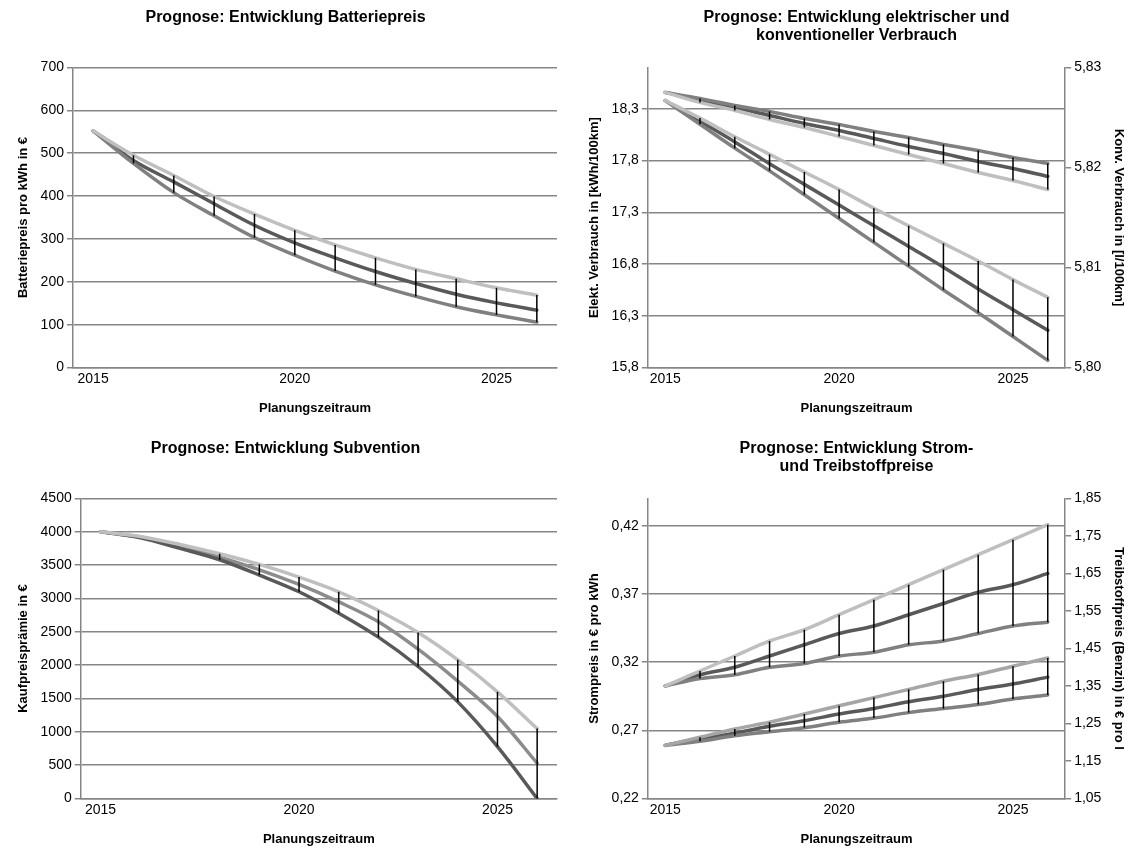  Describe the element at coordinates (1119, 217) in the screenshot. I see `y2-axis-title: Konv. Verbrauch in [l/100km]` at that location.